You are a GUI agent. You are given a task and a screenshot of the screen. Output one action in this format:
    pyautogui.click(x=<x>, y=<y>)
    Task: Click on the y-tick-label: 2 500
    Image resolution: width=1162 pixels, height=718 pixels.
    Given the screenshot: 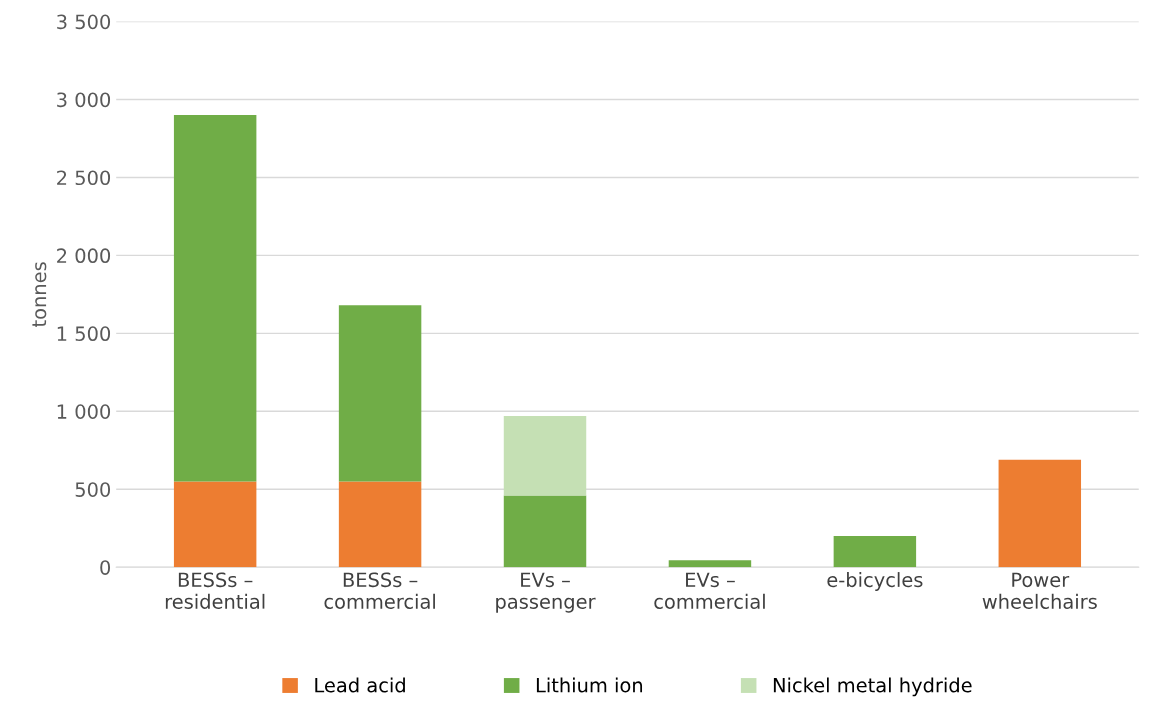 What is the action you would take?
    pyautogui.click(x=84, y=178)
    